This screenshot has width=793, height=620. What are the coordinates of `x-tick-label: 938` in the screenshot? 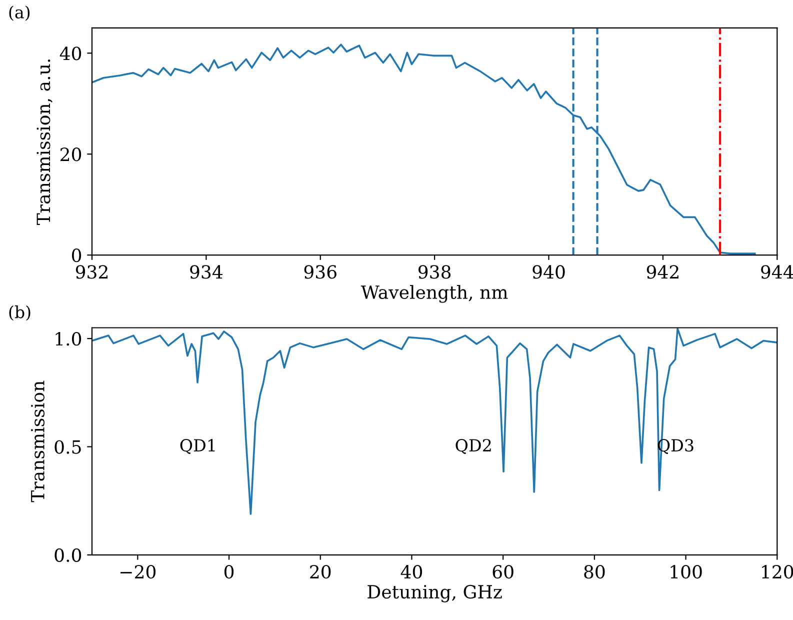 It's located at (434, 272).